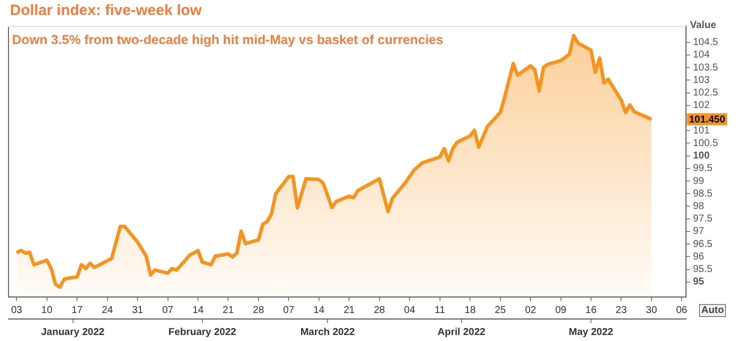 The width and height of the screenshot is (736, 341). Describe the element at coordinates (712, 310) in the screenshot. I see `text: Auto` at that location.